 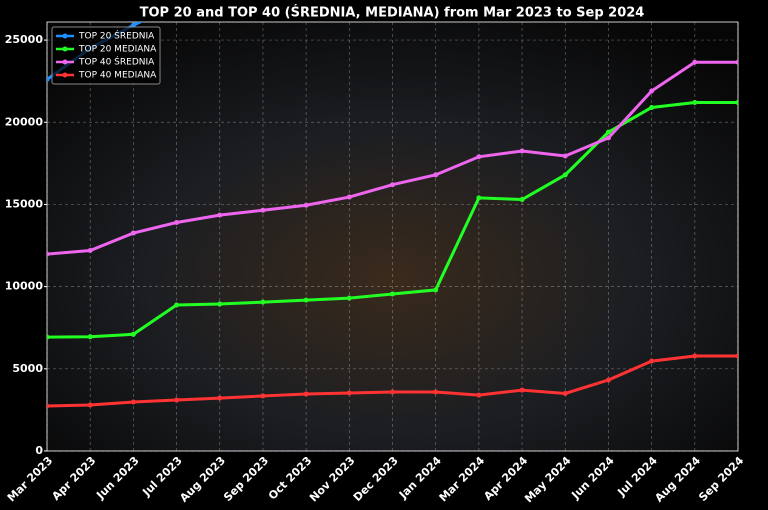 I want to click on y-tick-label: 20000, so click(x=24, y=121).